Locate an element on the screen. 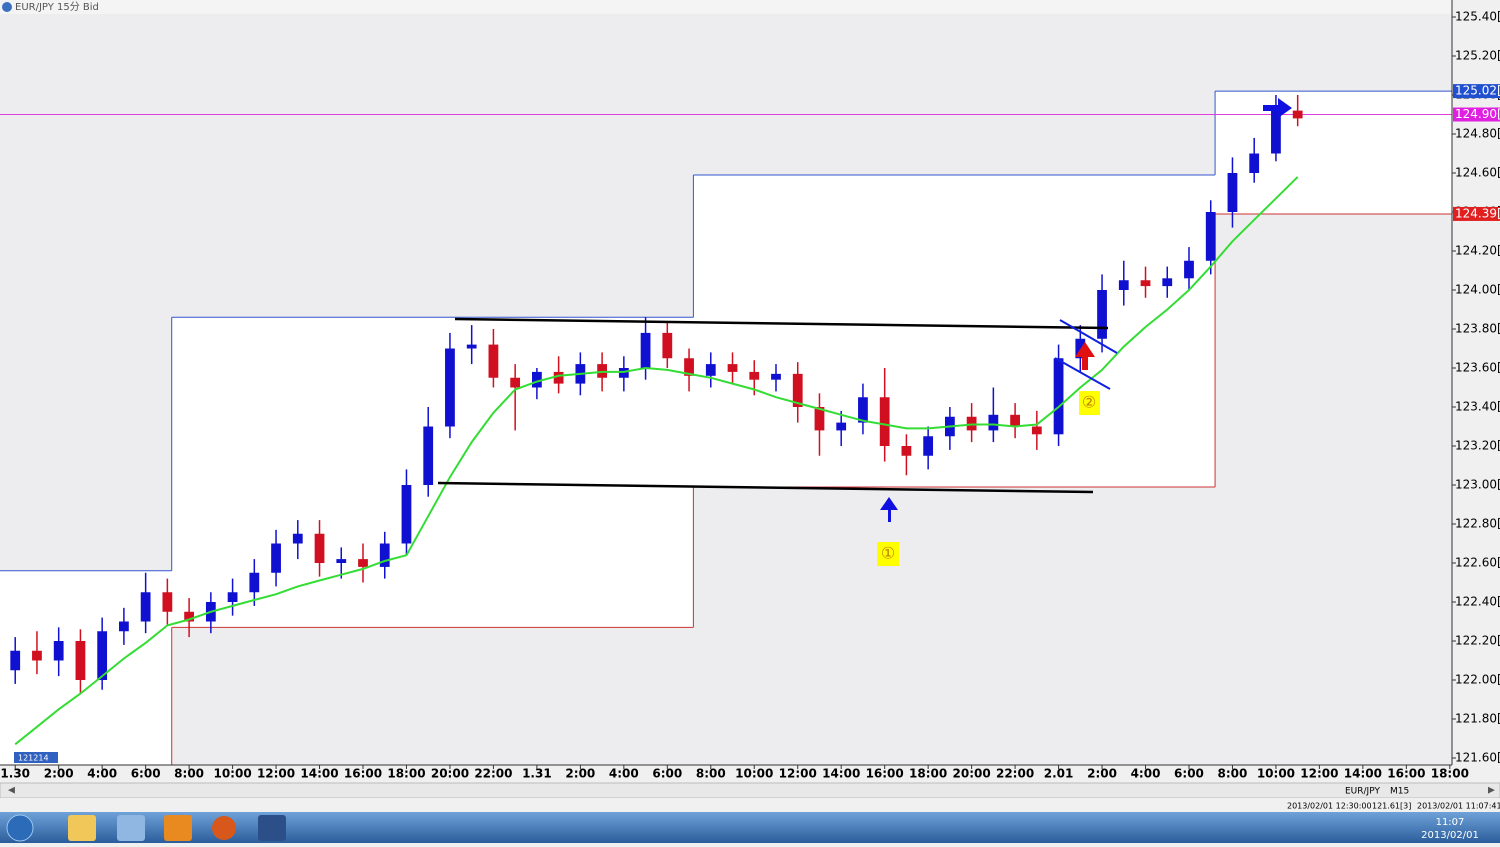  start-button is located at coordinates (20, 828).